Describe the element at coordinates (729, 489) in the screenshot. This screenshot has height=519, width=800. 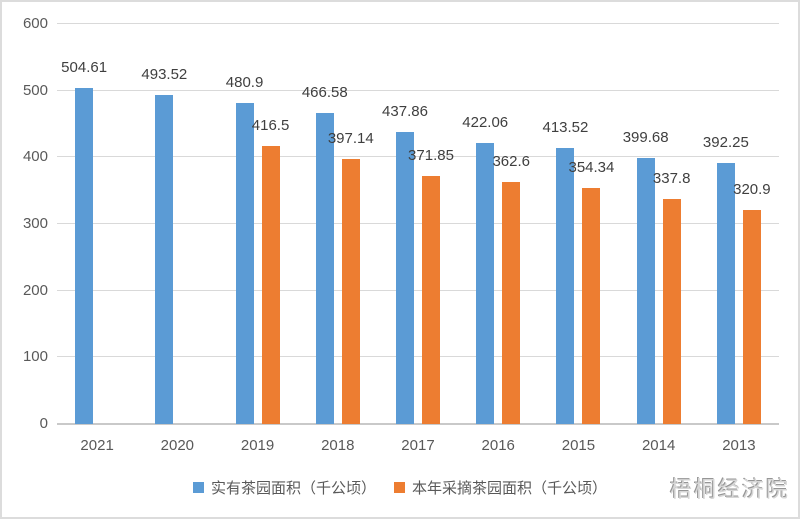
I see `watermark: 梧桐经济院` at that location.